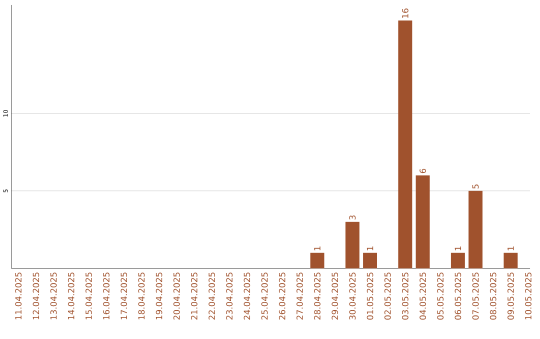 The image size is (540, 339). Describe the element at coordinates (53, 296) in the screenshot. I see `x-tick-label: 13.04.2025` at that location.